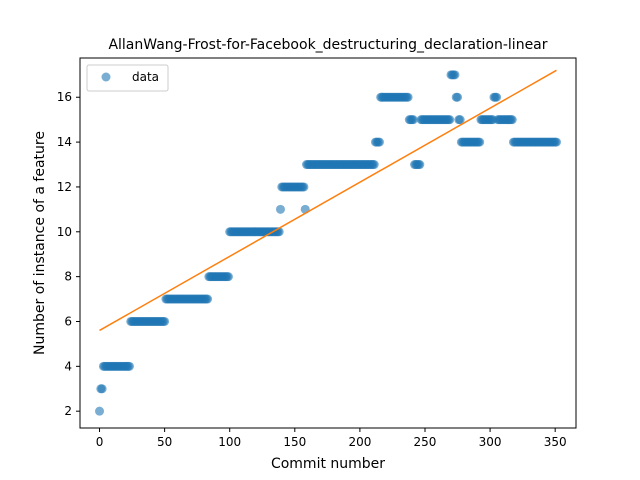 The height and width of the screenshot is (480, 640). I want to click on x-tick-label: 100, so click(229, 442).